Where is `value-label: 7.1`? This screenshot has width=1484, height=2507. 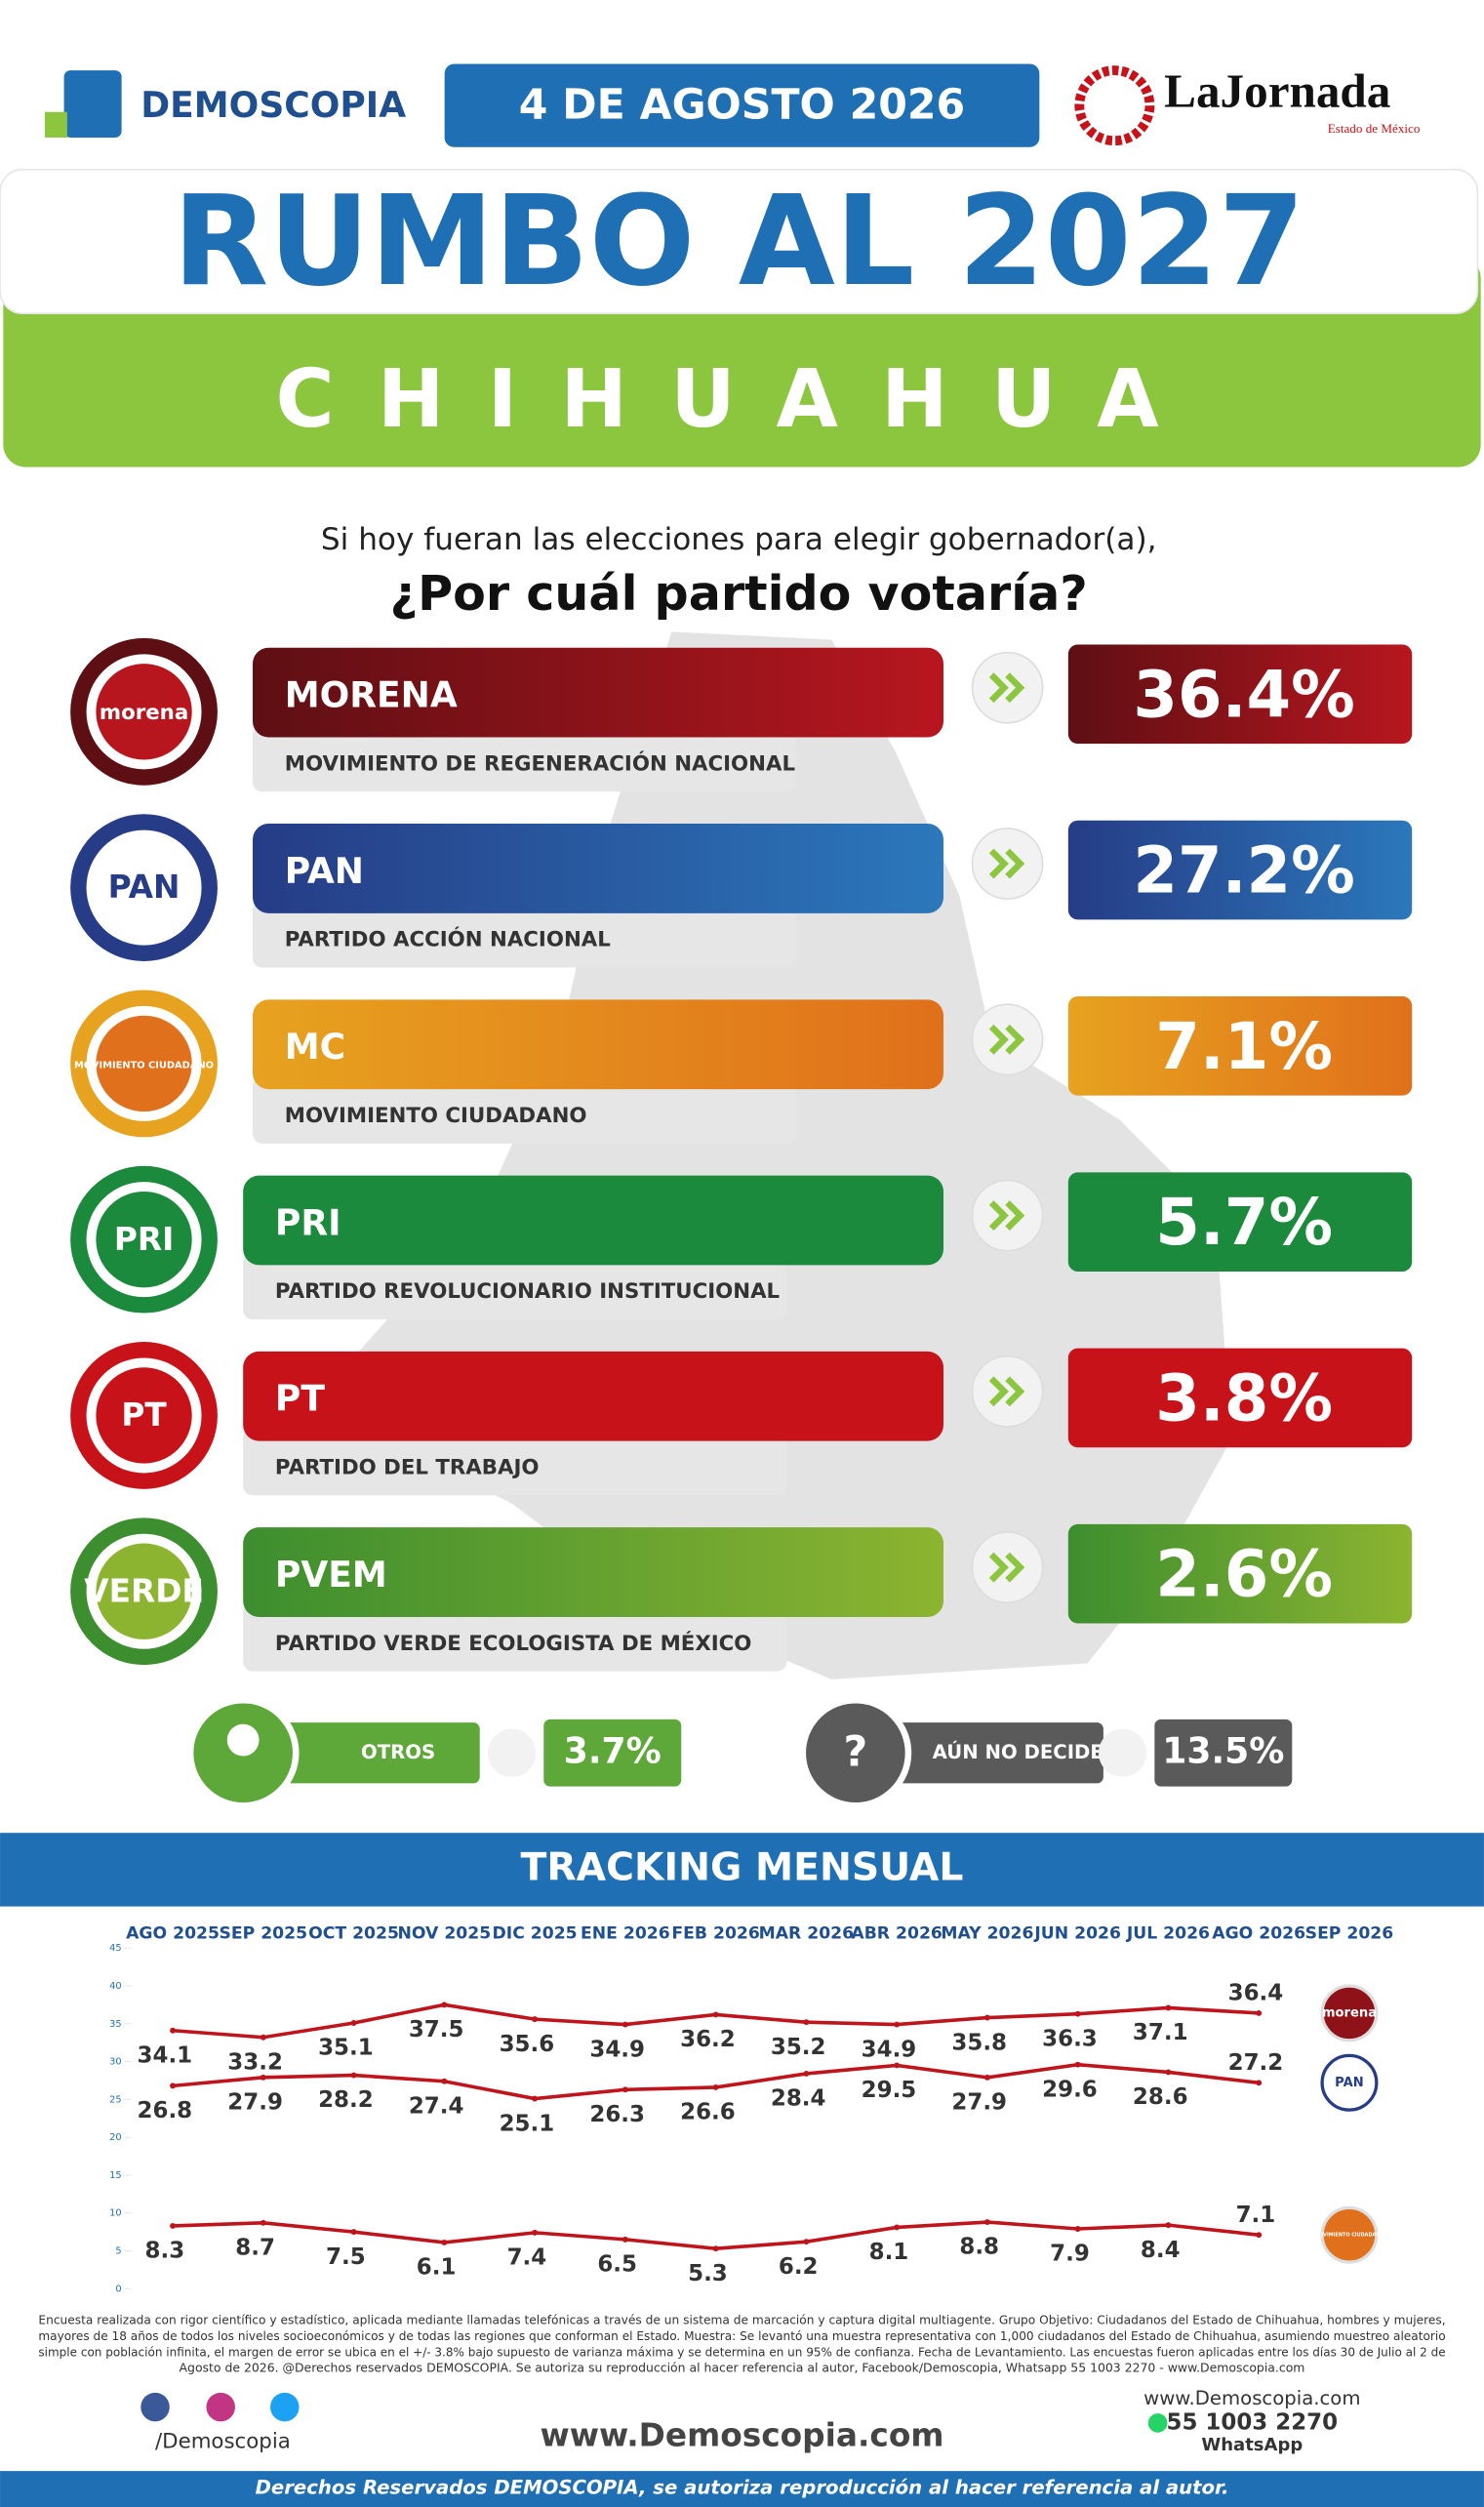
value-label: 7.1 is located at coordinates (1256, 2215).